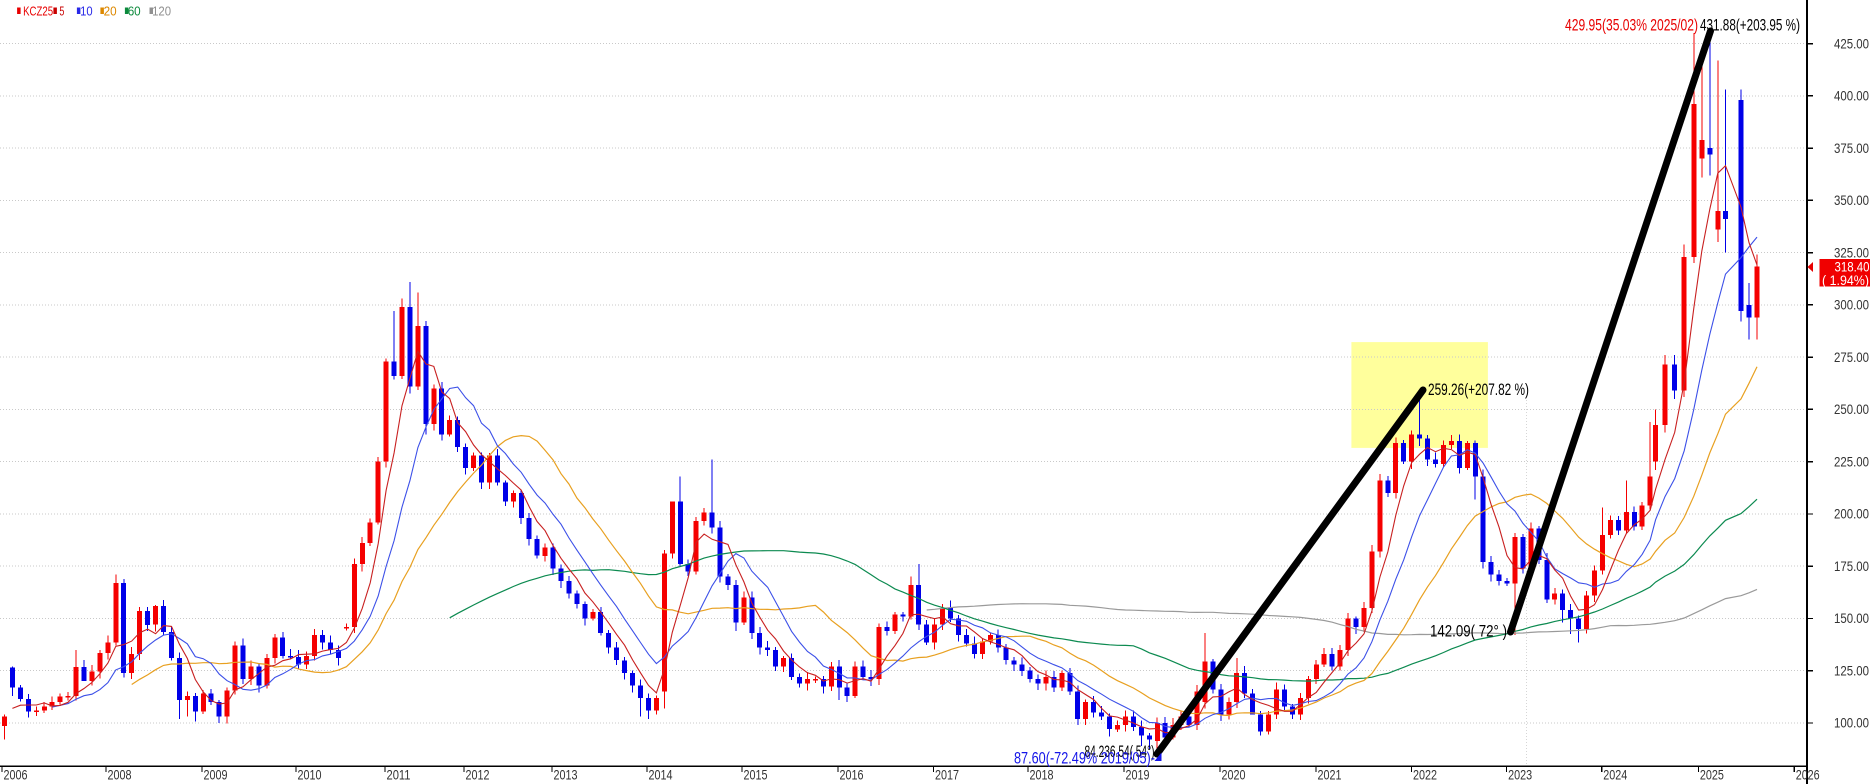 Image resolution: width=1873 pixels, height=784 pixels. Describe the element at coordinates (1852, 267) in the screenshot. I see `svg-text: 318.40` at that location.